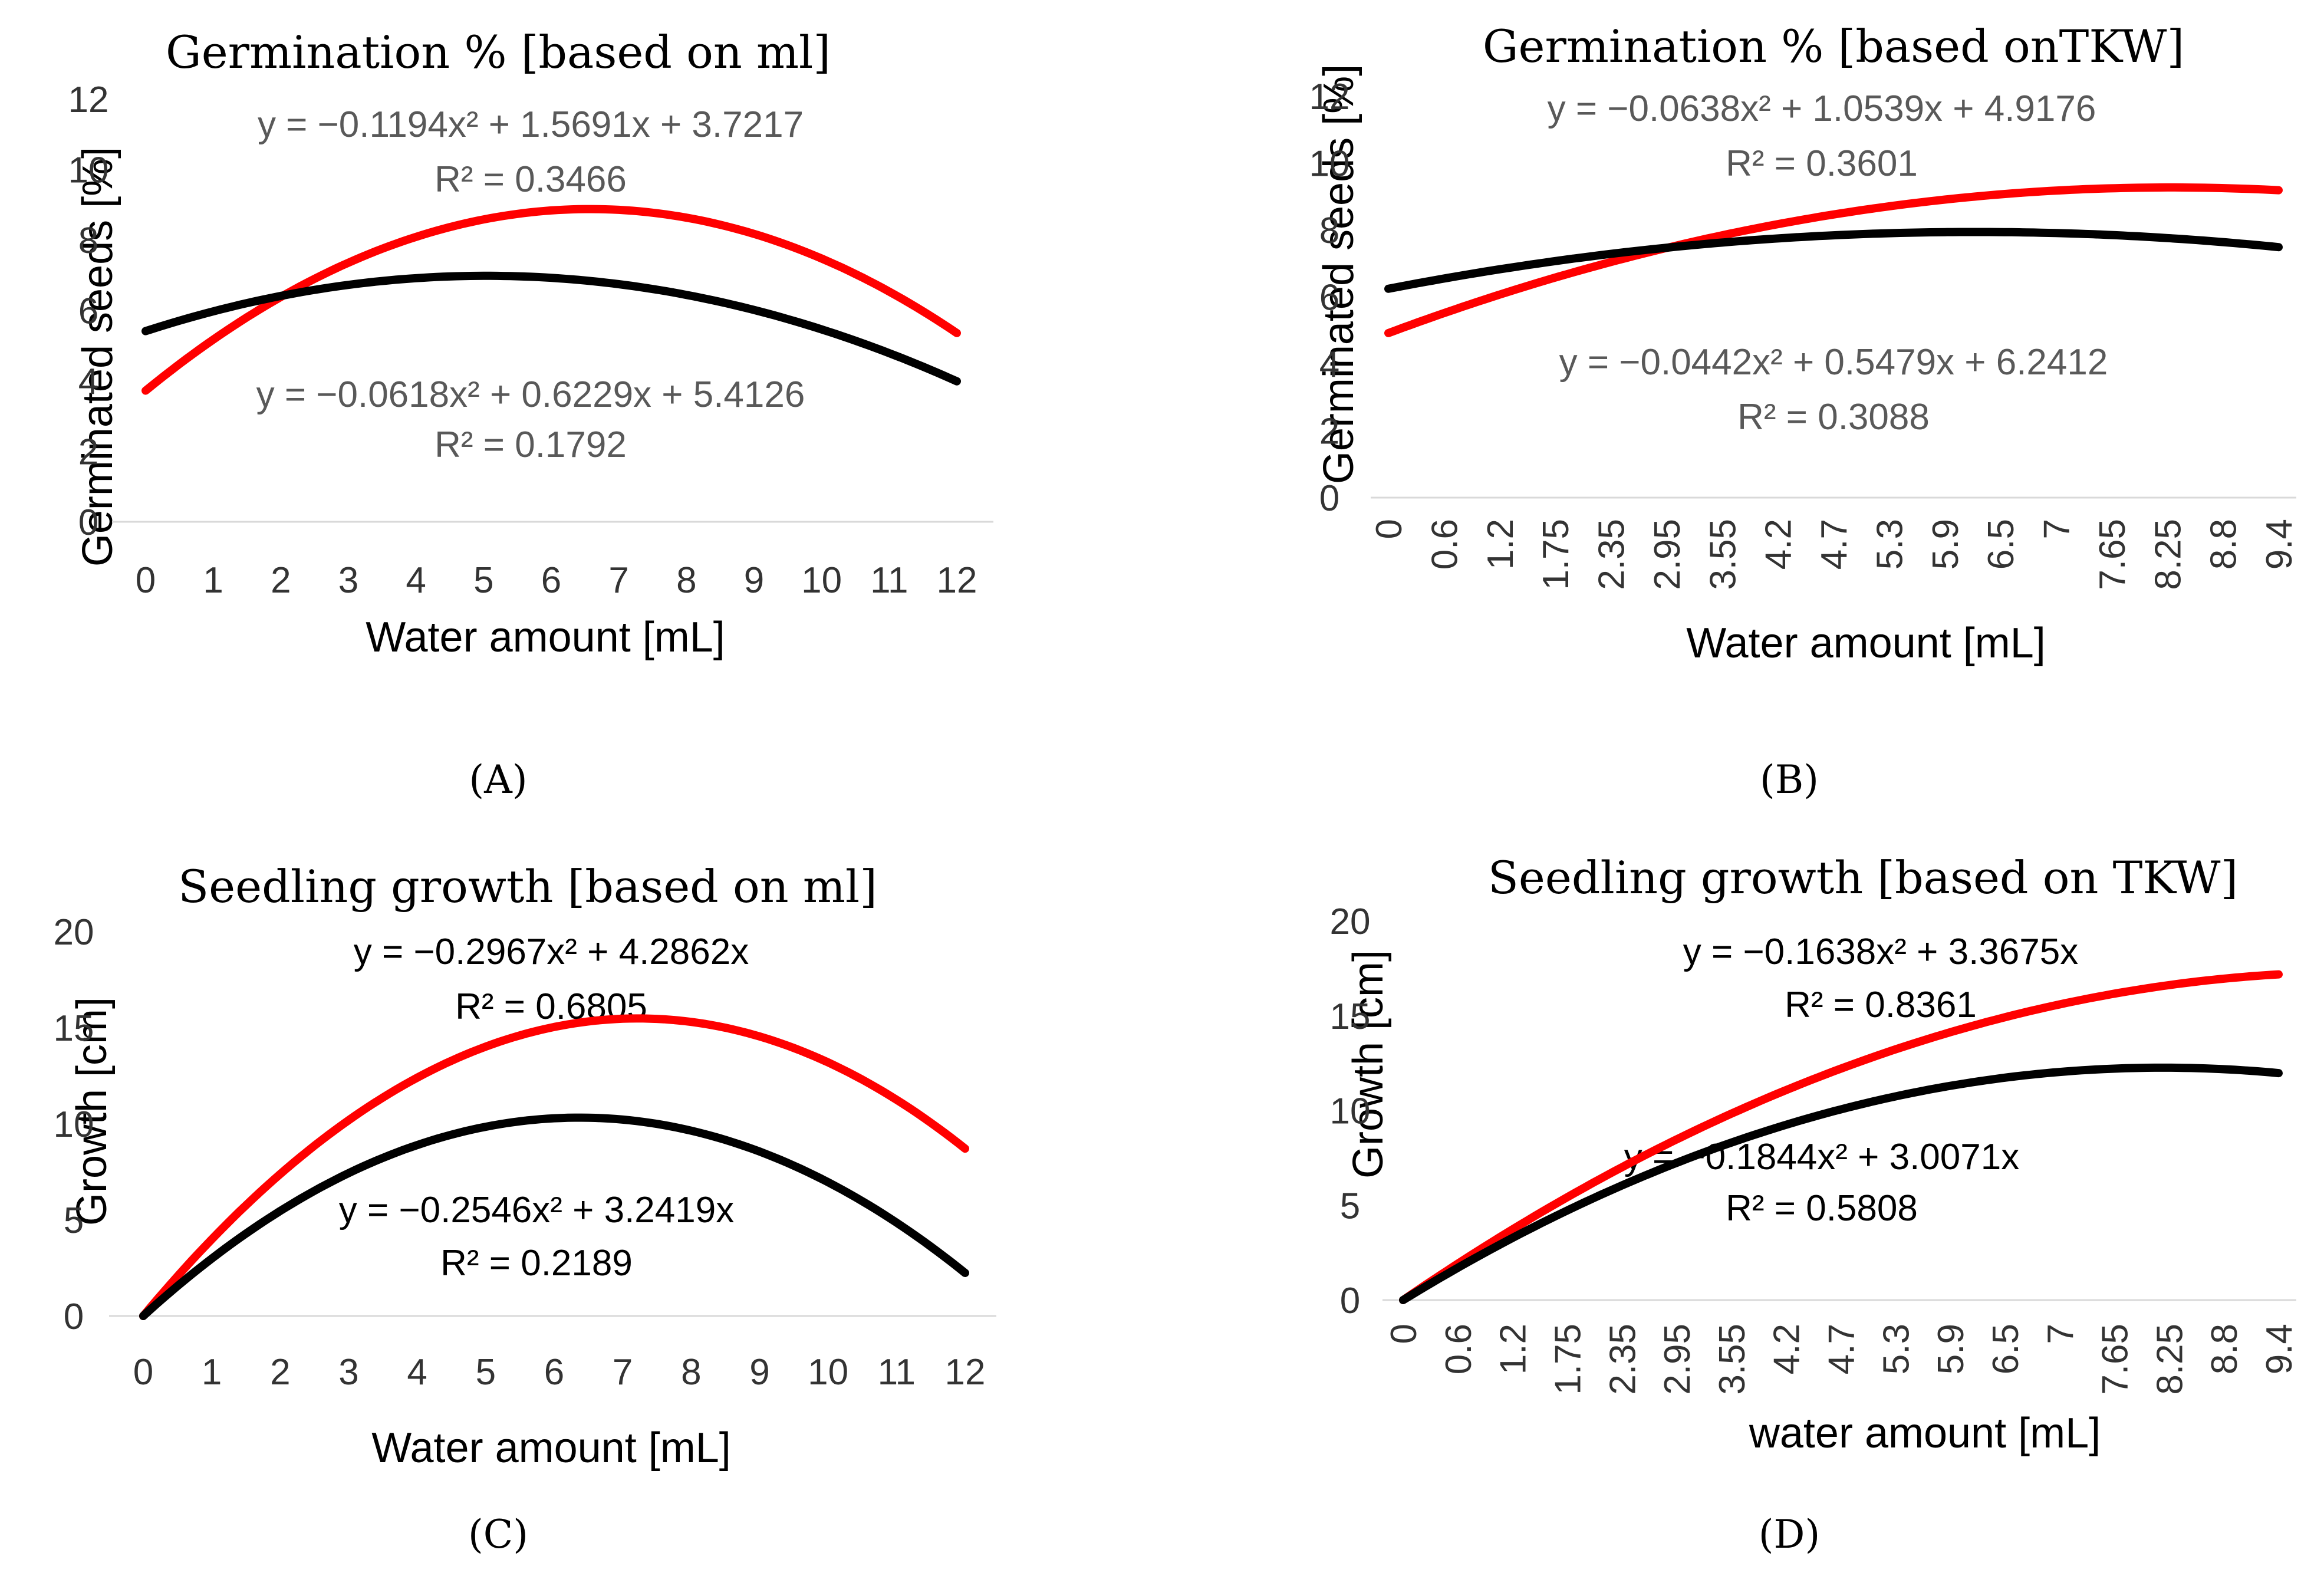 The image size is (2324, 1576). Describe the element at coordinates (1833, 362) in the screenshot. I see `black-trendline-equation: y = −0.0442x² + 0.5479x + 6.2412` at that location.